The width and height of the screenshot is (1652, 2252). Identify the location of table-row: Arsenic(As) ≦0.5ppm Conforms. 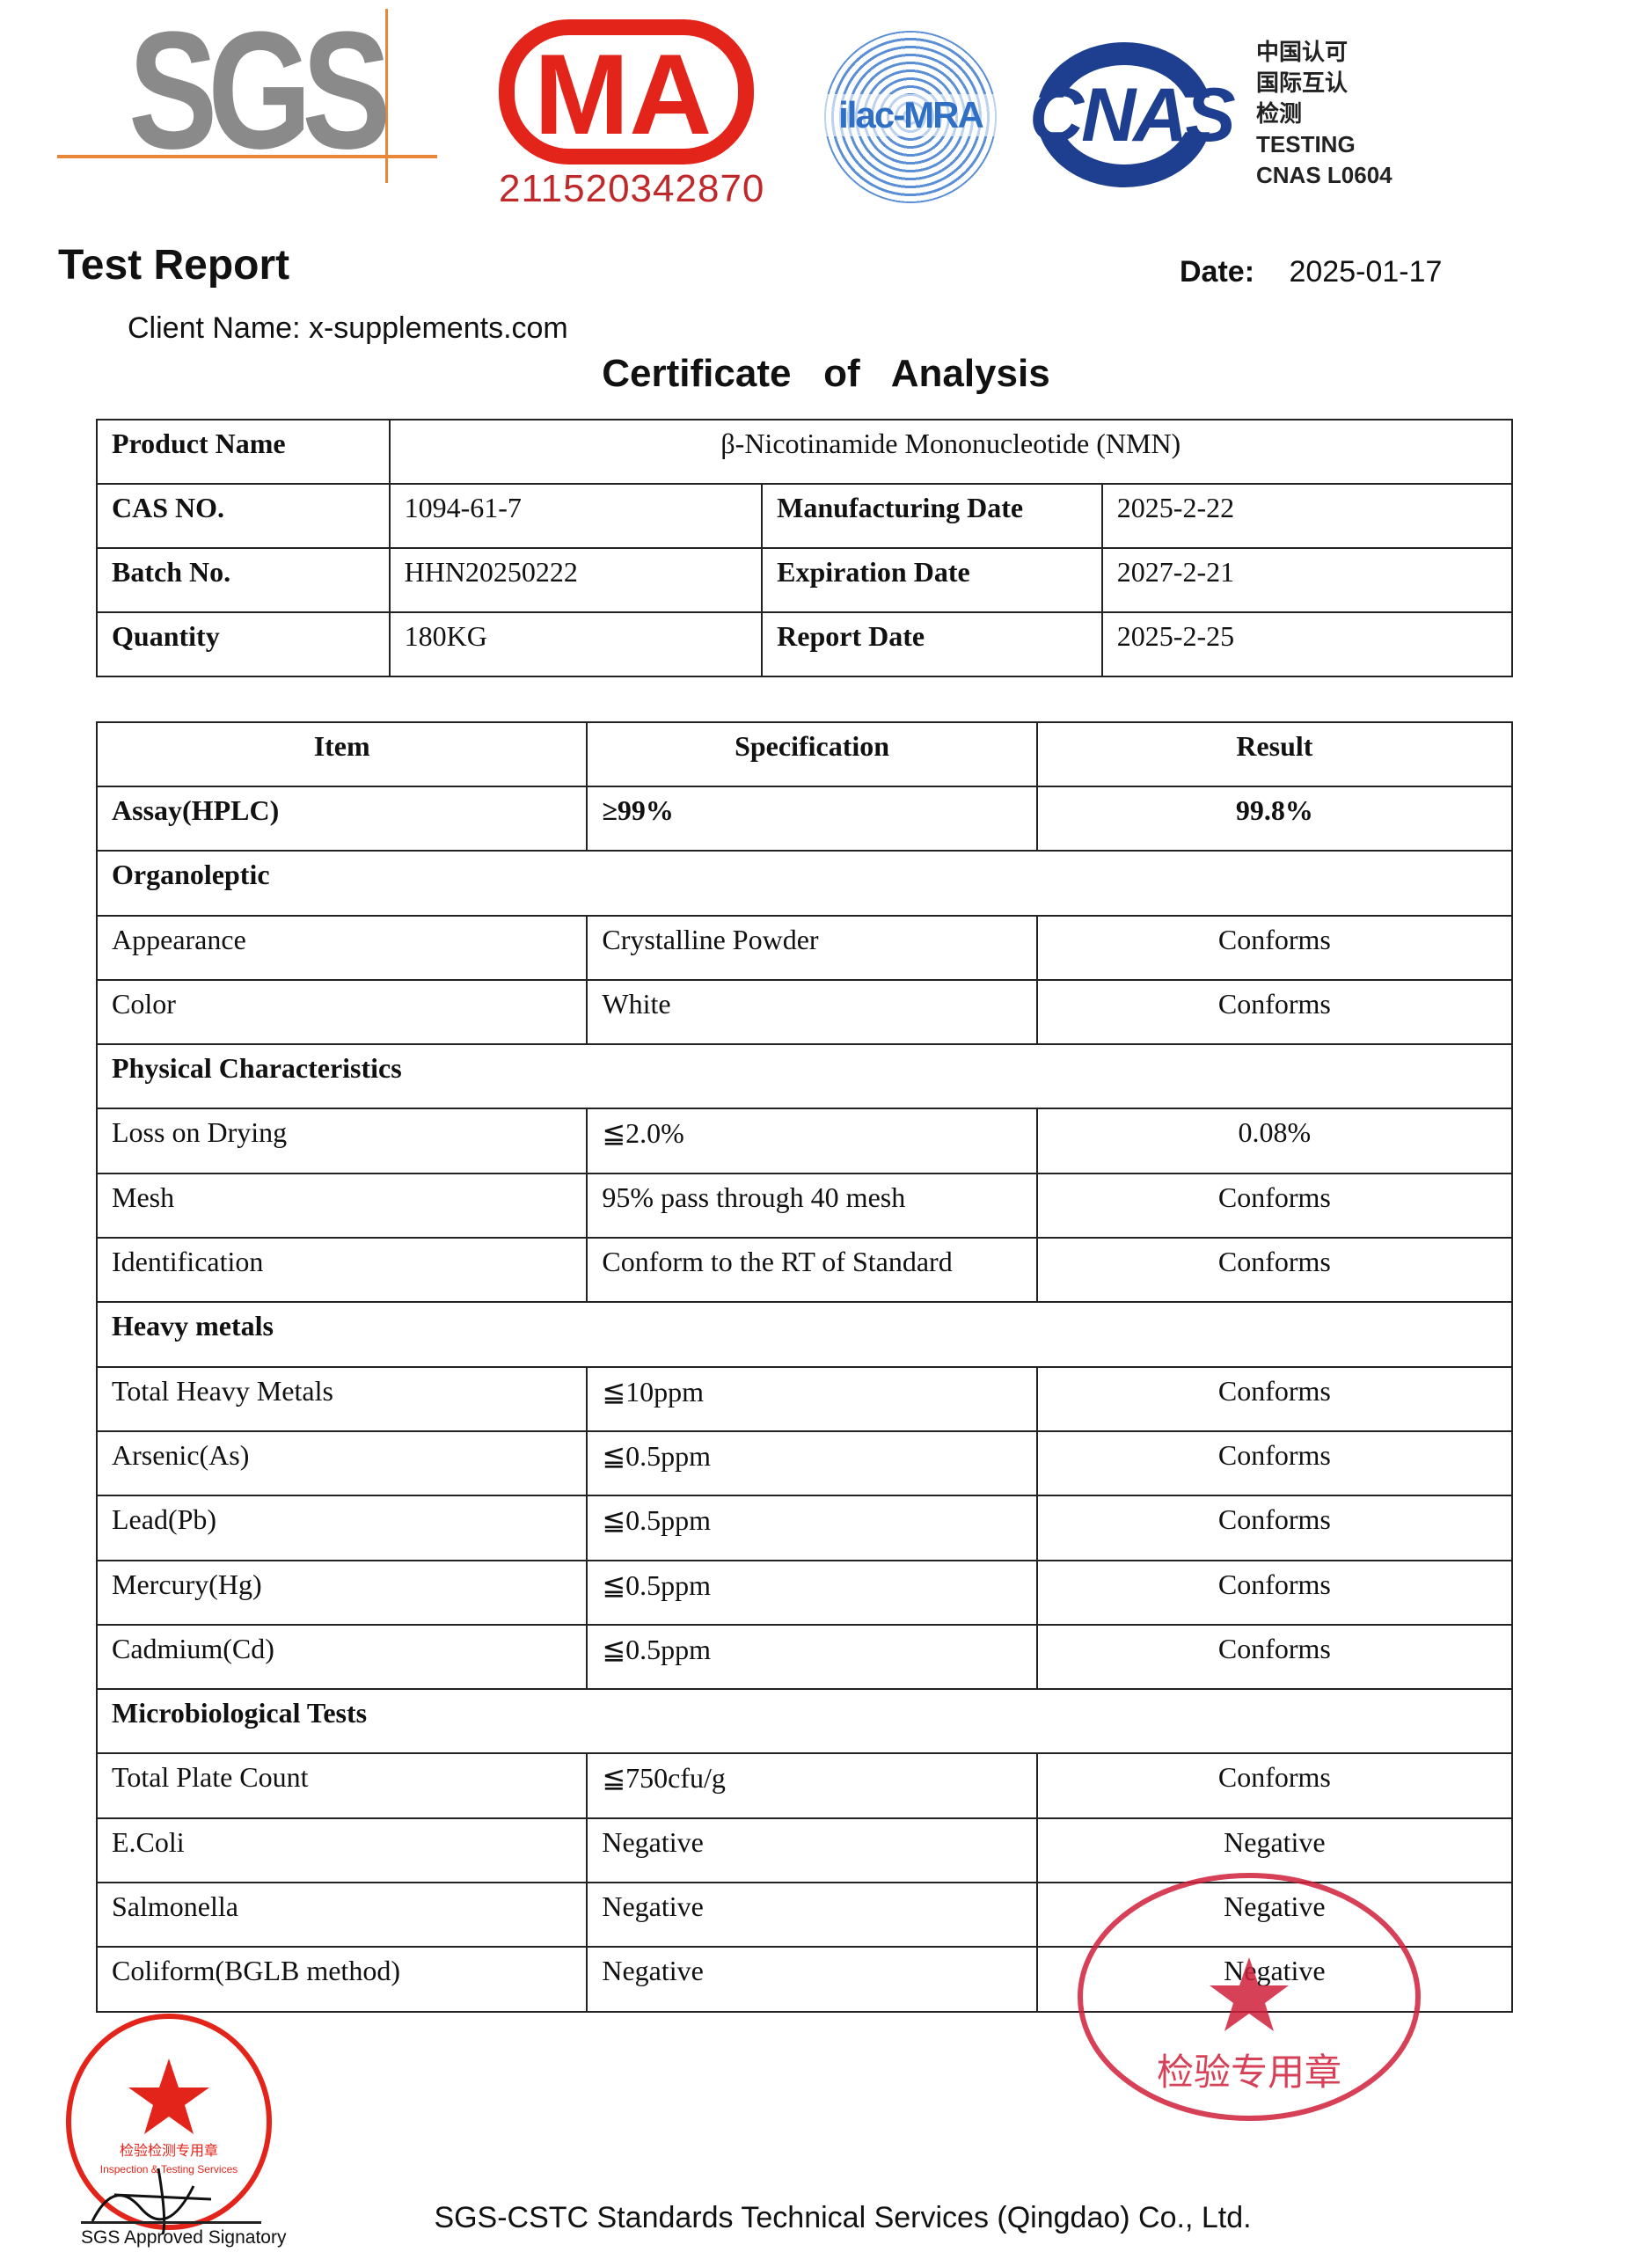
(804, 1463).